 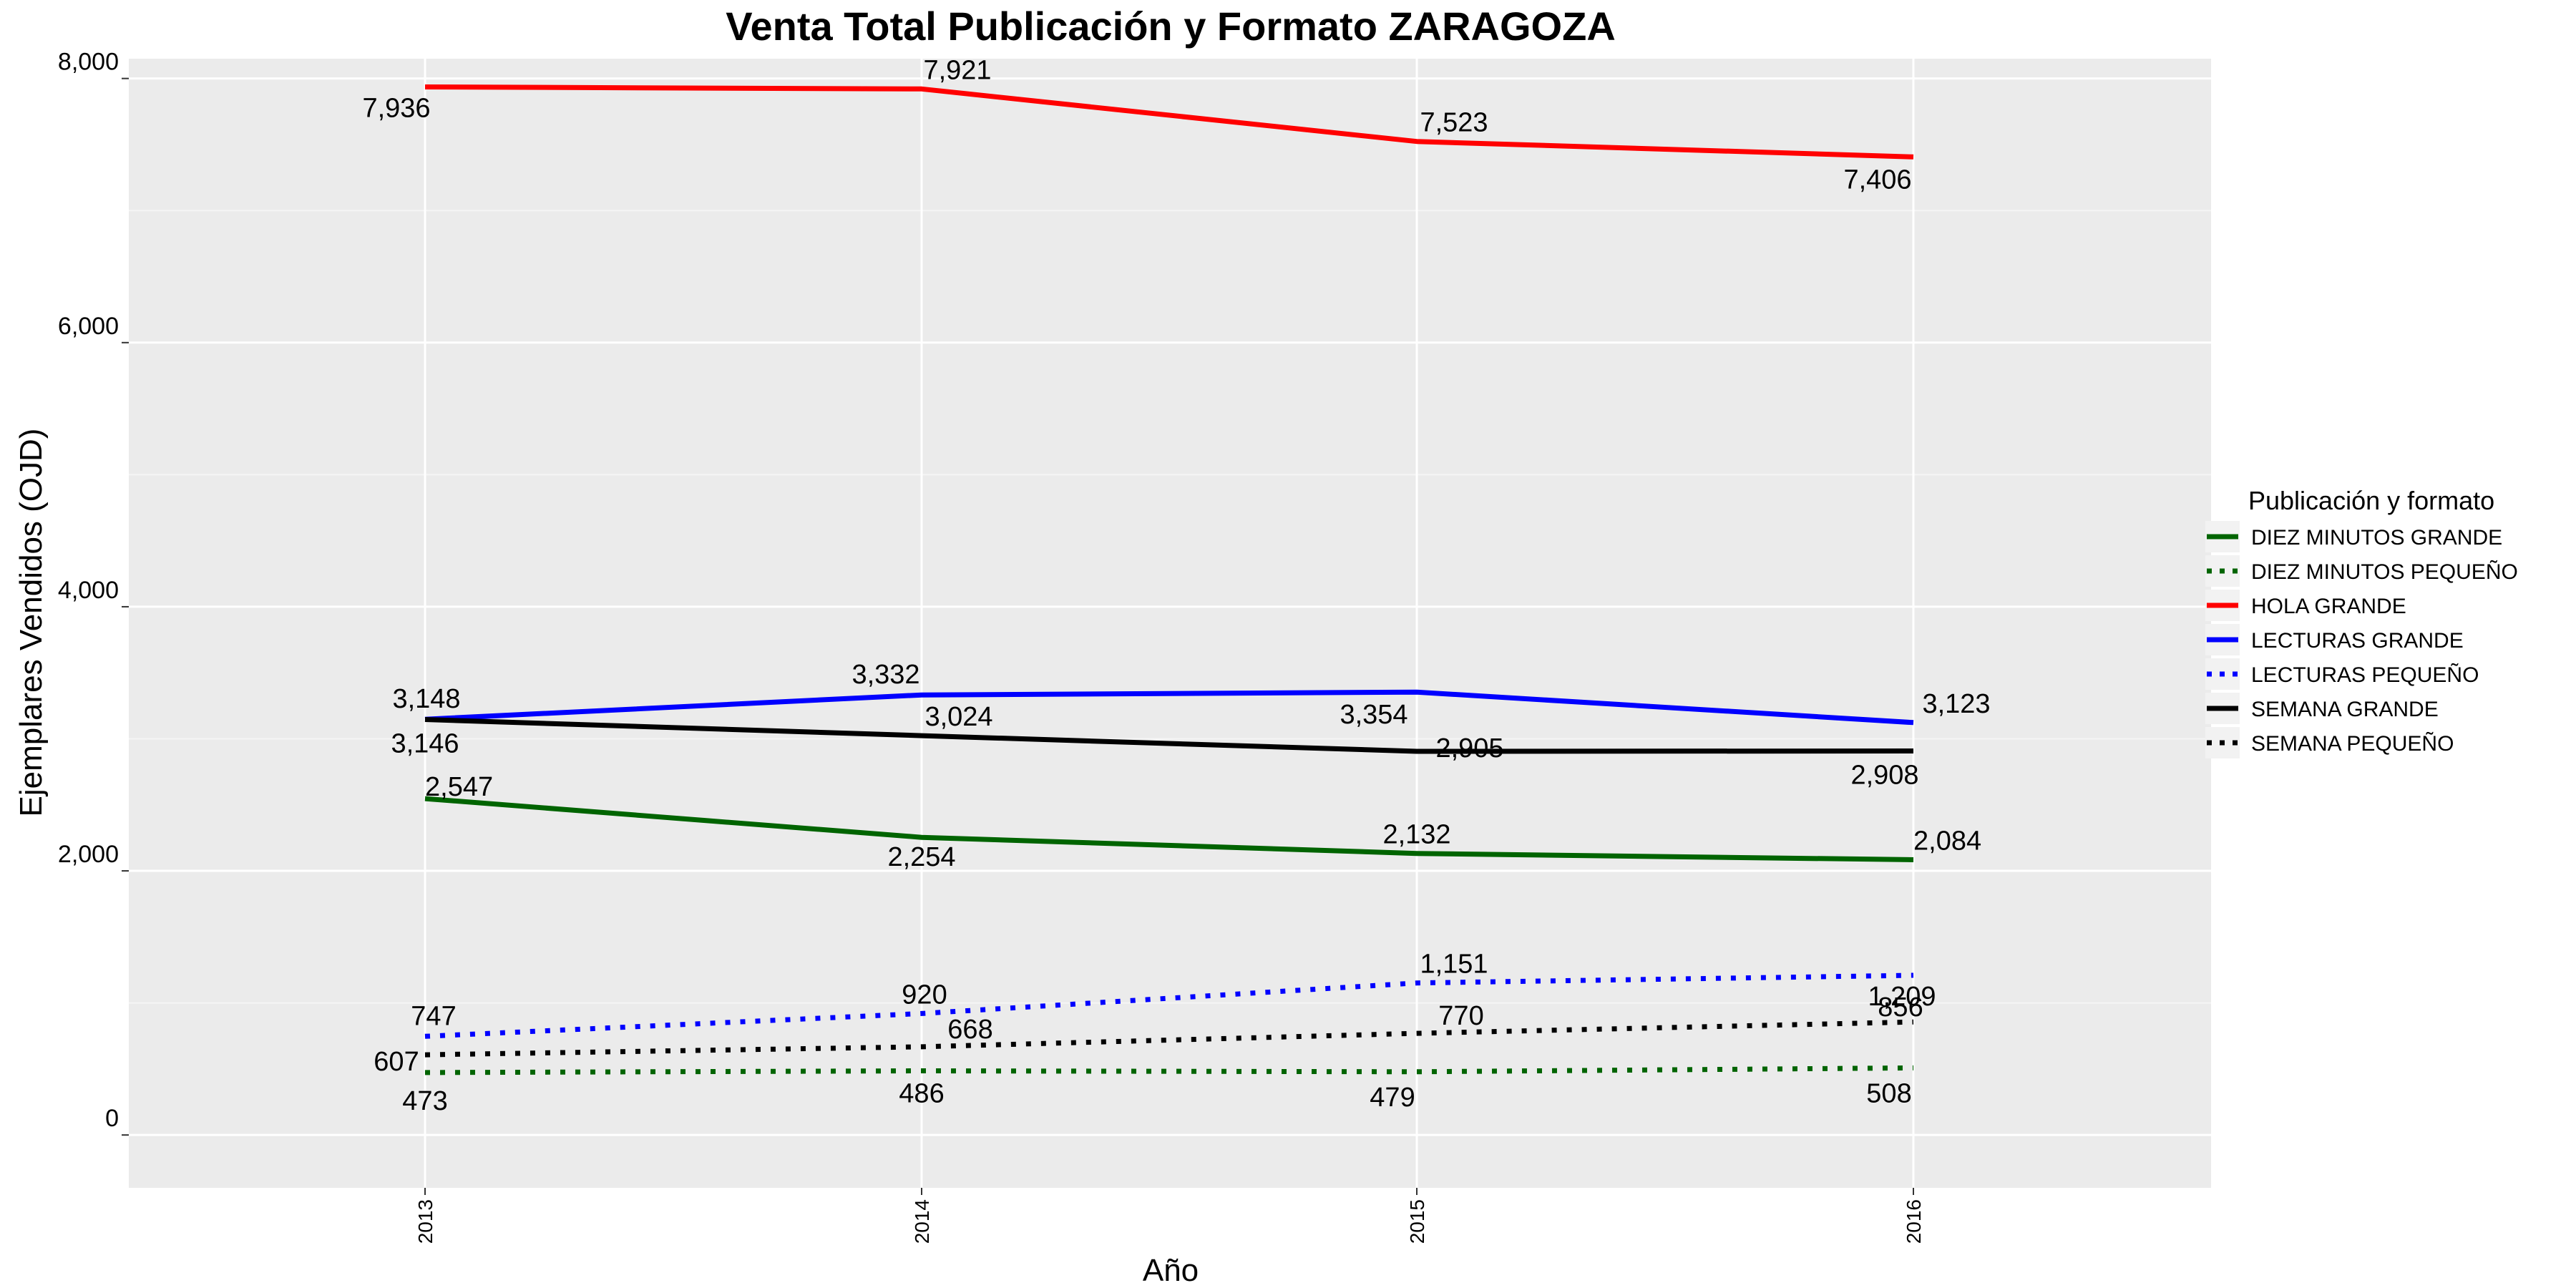 I want to click on data-label: 2,084, so click(x=1947, y=841).